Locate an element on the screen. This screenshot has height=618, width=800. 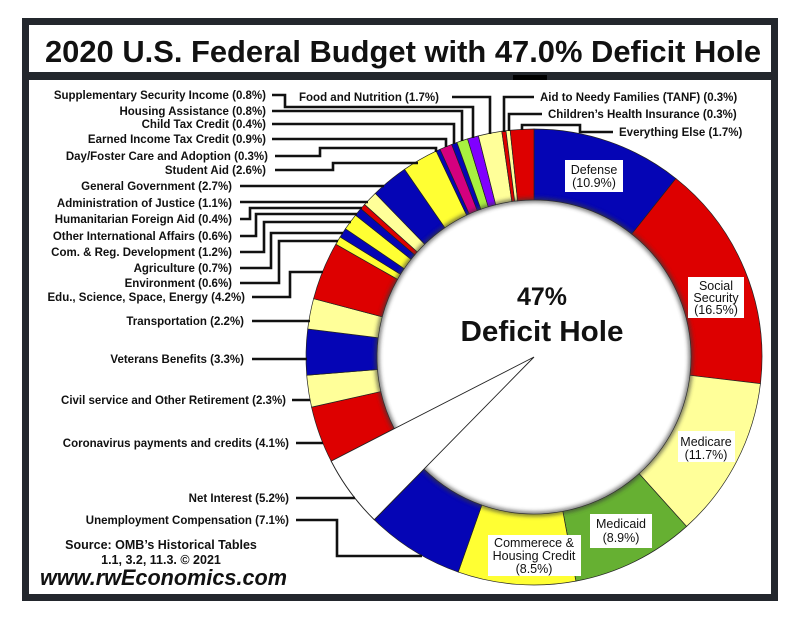
label-other-international-affairs: Other International Affairs (0.6%) is located at coordinates (142, 237).